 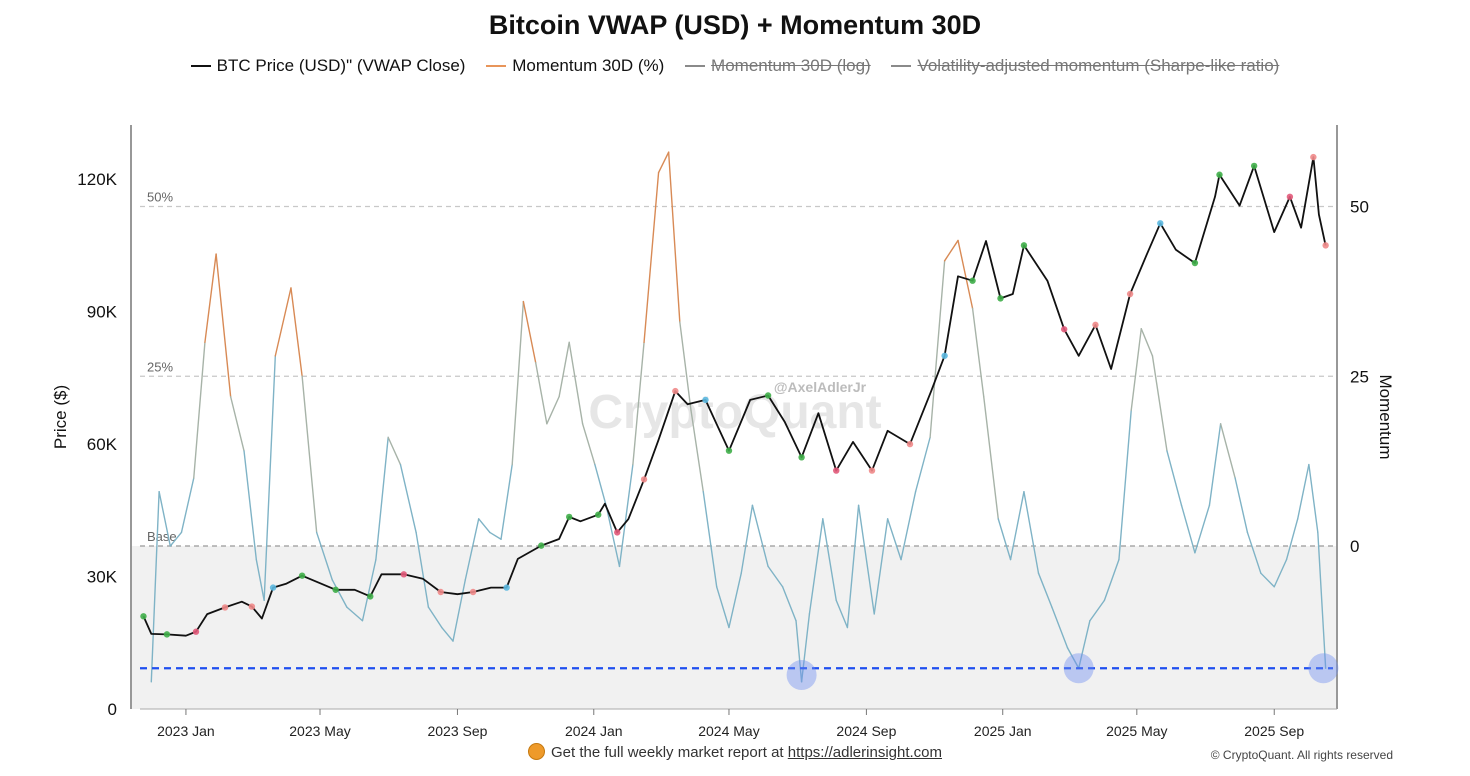 What do you see at coordinates (112, 709) in the screenshot?
I see `y-left-tick-label: 0` at bounding box center [112, 709].